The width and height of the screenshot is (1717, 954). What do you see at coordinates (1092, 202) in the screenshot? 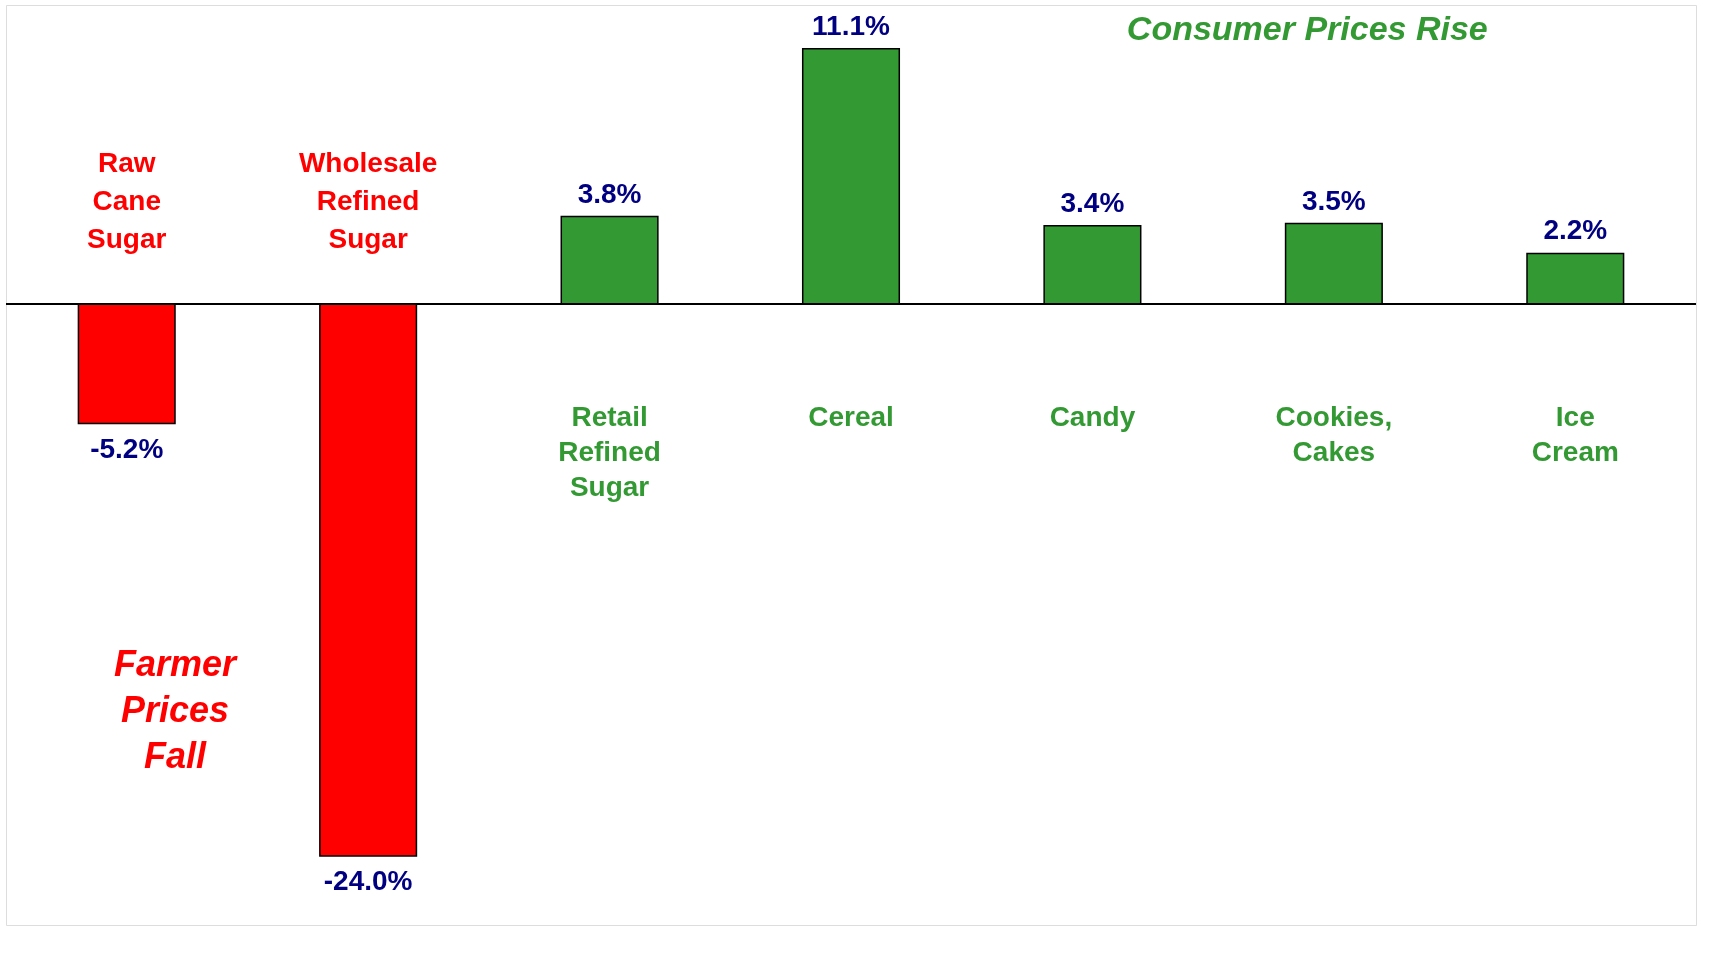
I see `data-label: 3.4%` at bounding box center [1092, 202].